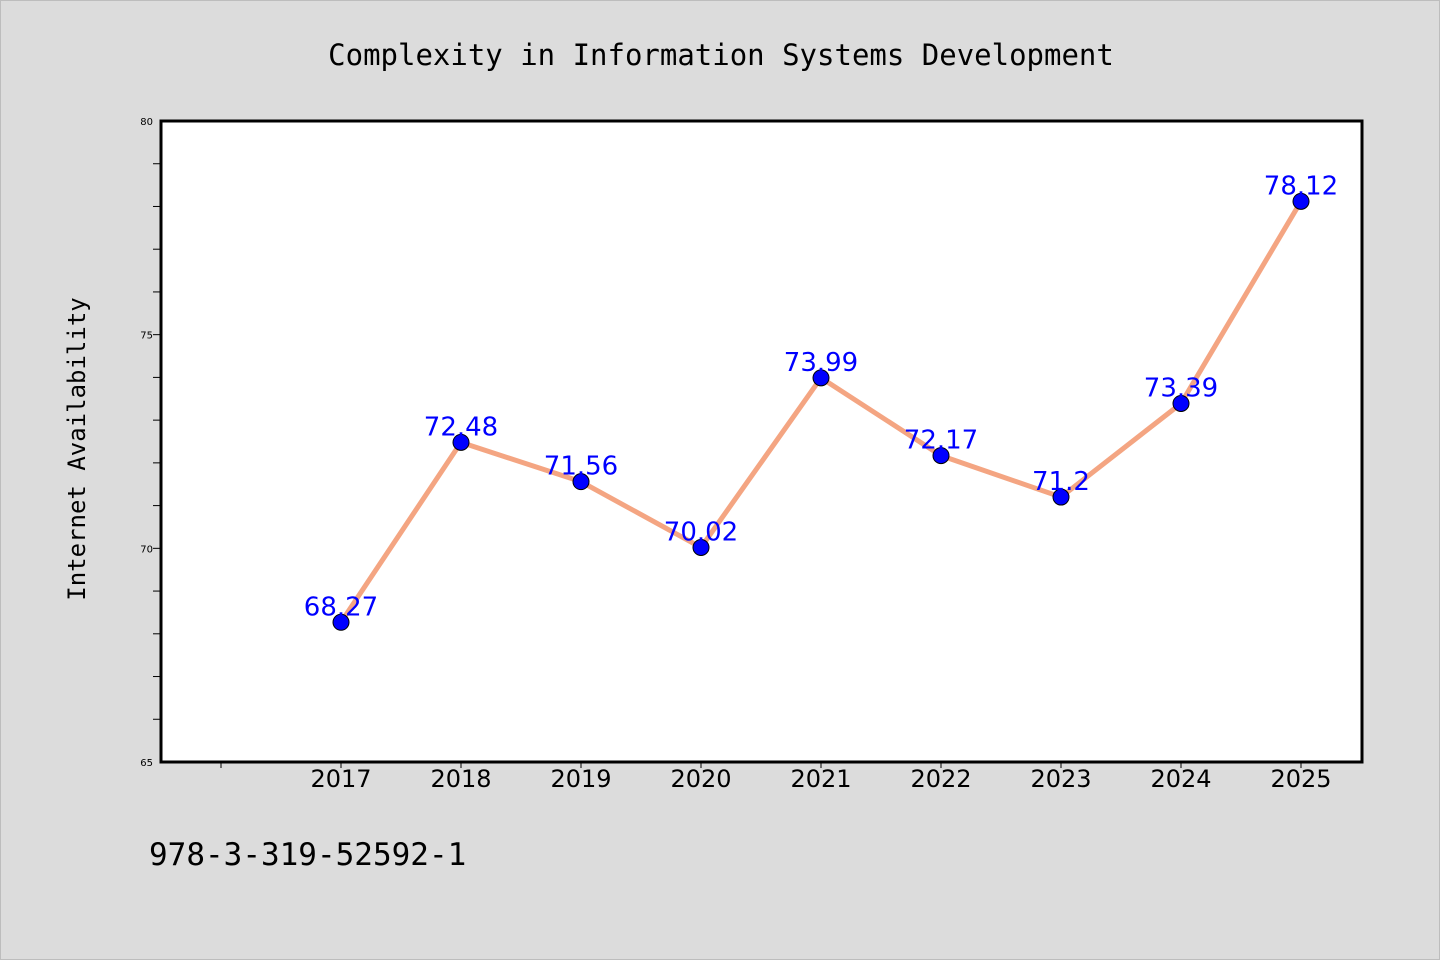 The height and width of the screenshot is (960, 1440). I want to click on data-label: 71.2, so click(1061, 482).